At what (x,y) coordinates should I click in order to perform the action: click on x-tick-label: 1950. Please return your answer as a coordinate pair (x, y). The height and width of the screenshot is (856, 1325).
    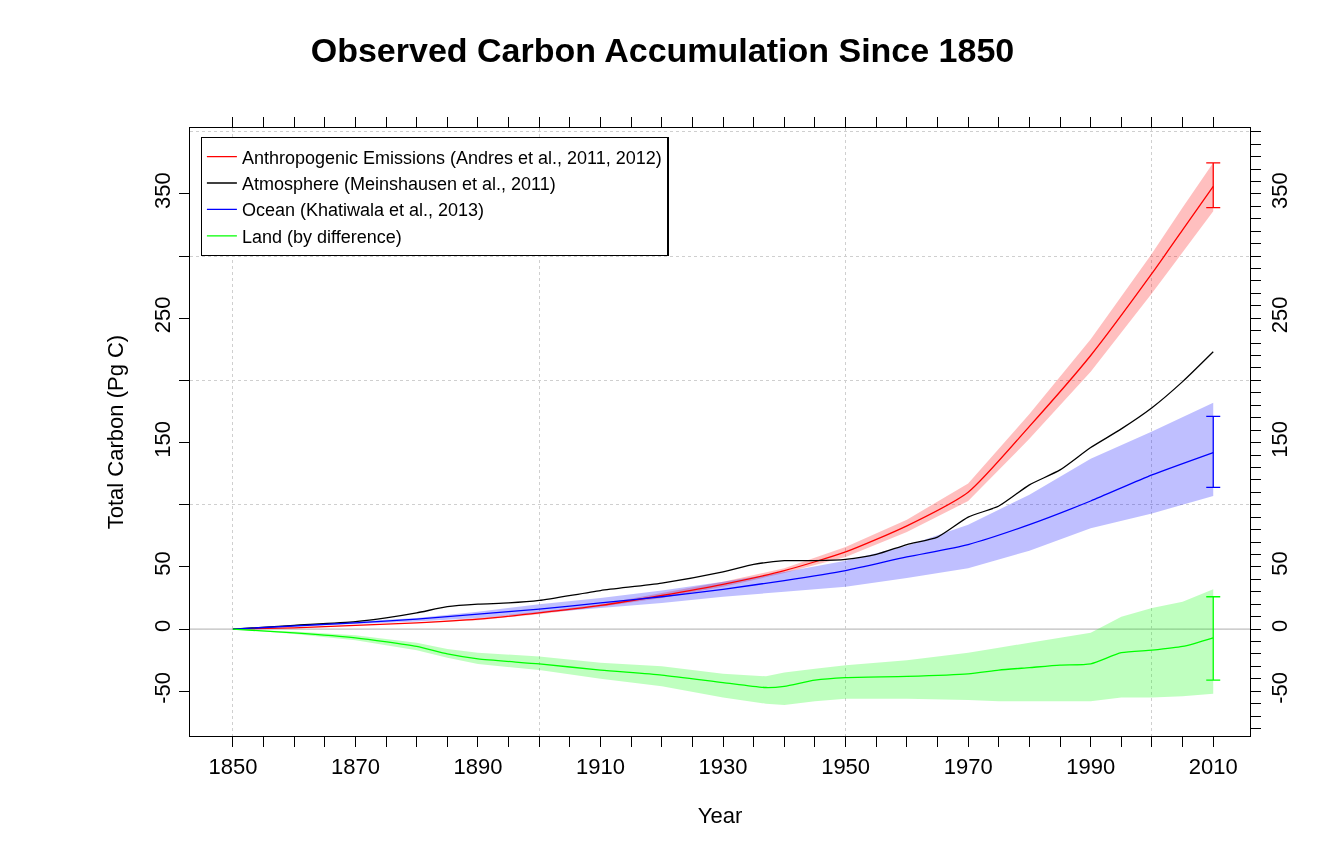
    Looking at the image, I should click on (846, 766).